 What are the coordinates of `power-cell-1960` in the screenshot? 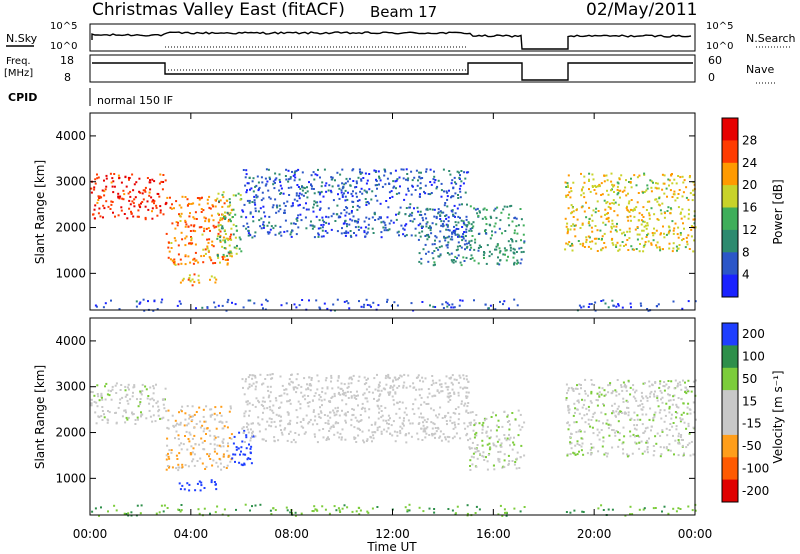 It's located at (144, 310).